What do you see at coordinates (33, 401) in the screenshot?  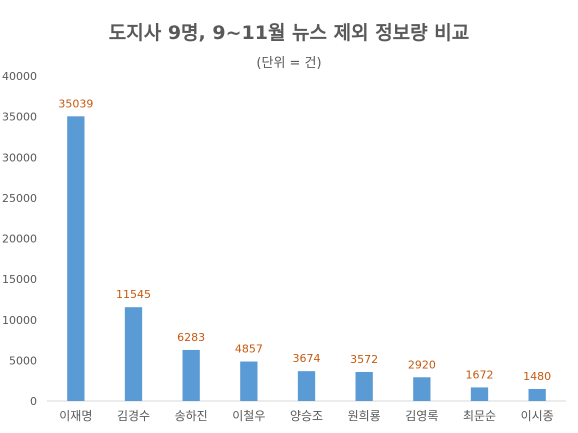 I see `y-tick-label: 0` at bounding box center [33, 401].